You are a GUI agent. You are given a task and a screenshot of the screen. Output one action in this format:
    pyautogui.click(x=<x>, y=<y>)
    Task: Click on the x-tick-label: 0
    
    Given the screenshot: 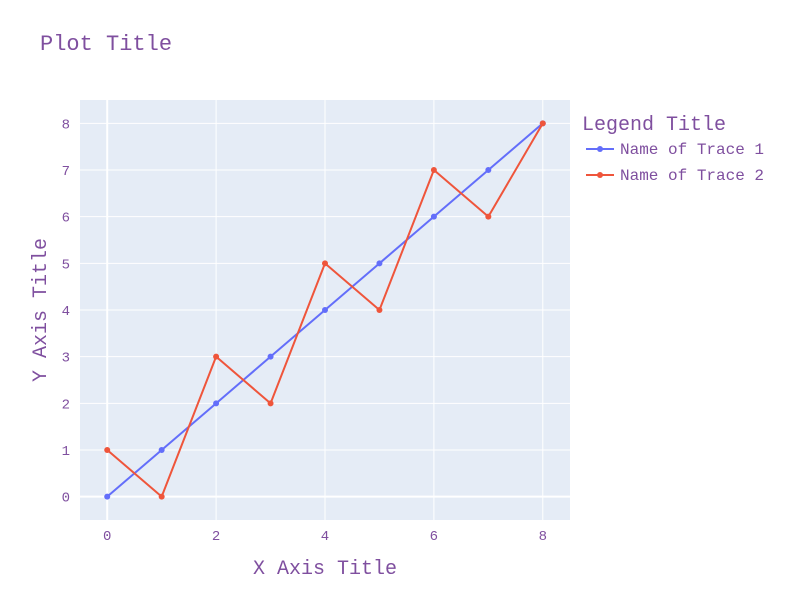 What is the action you would take?
    pyautogui.click(x=107, y=537)
    